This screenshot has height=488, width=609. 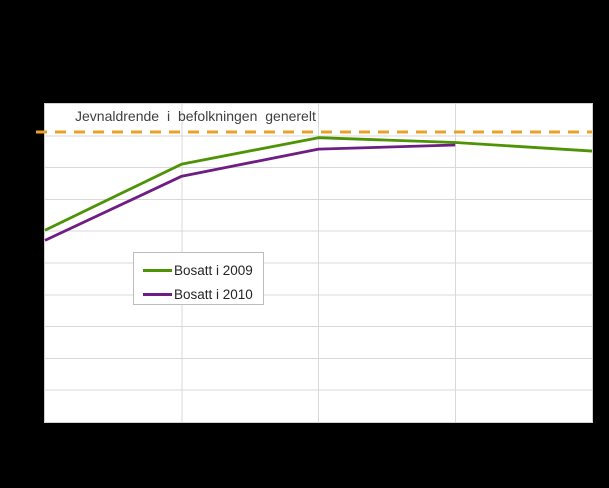 What do you see at coordinates (157, 270) in the screenshot?
I see `legend-swatch-2009-icon` at bounding box center [157, 270].